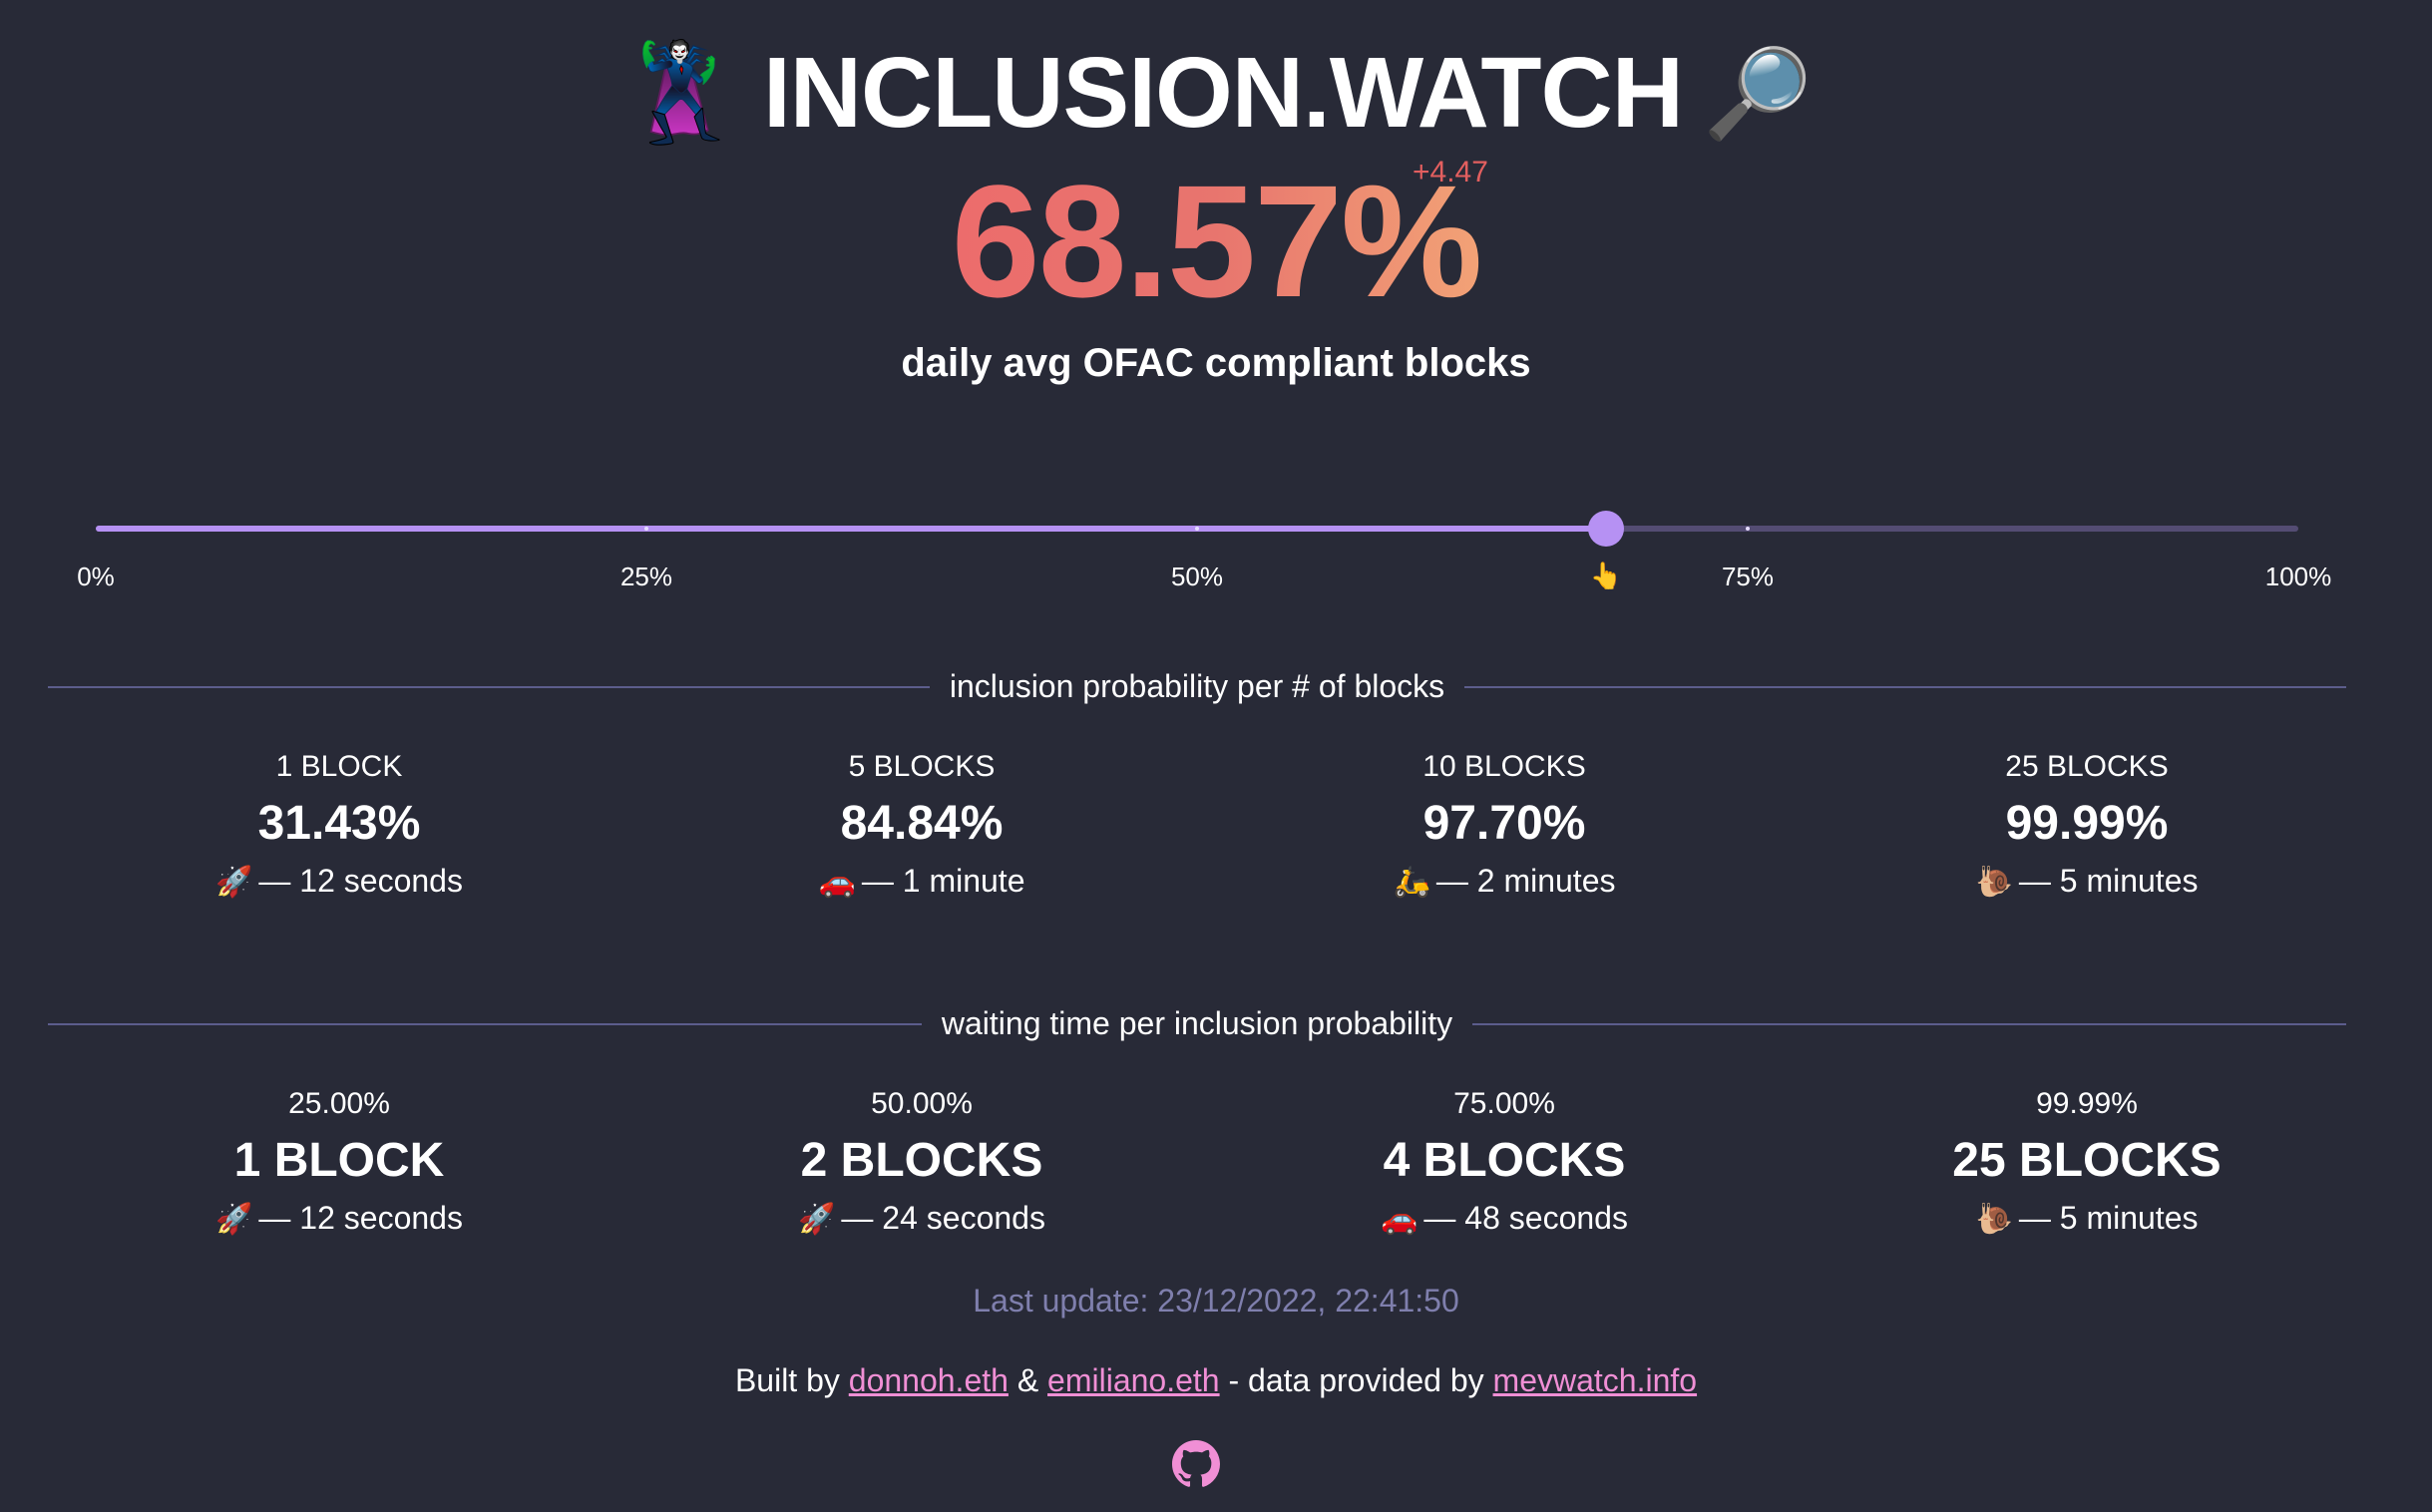 Image resolution: width=2432 pixels, height=1512 pixels. I want to click on credits-data-text: - data provided by, so click(1356, 1380).